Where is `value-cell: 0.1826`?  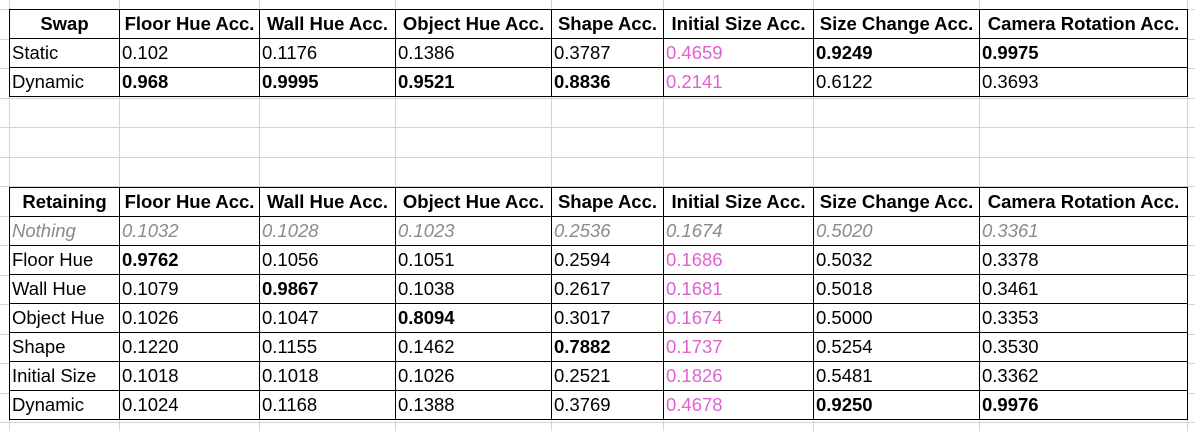 value-cell: 0.1826 is located at coordinates (738, 376).